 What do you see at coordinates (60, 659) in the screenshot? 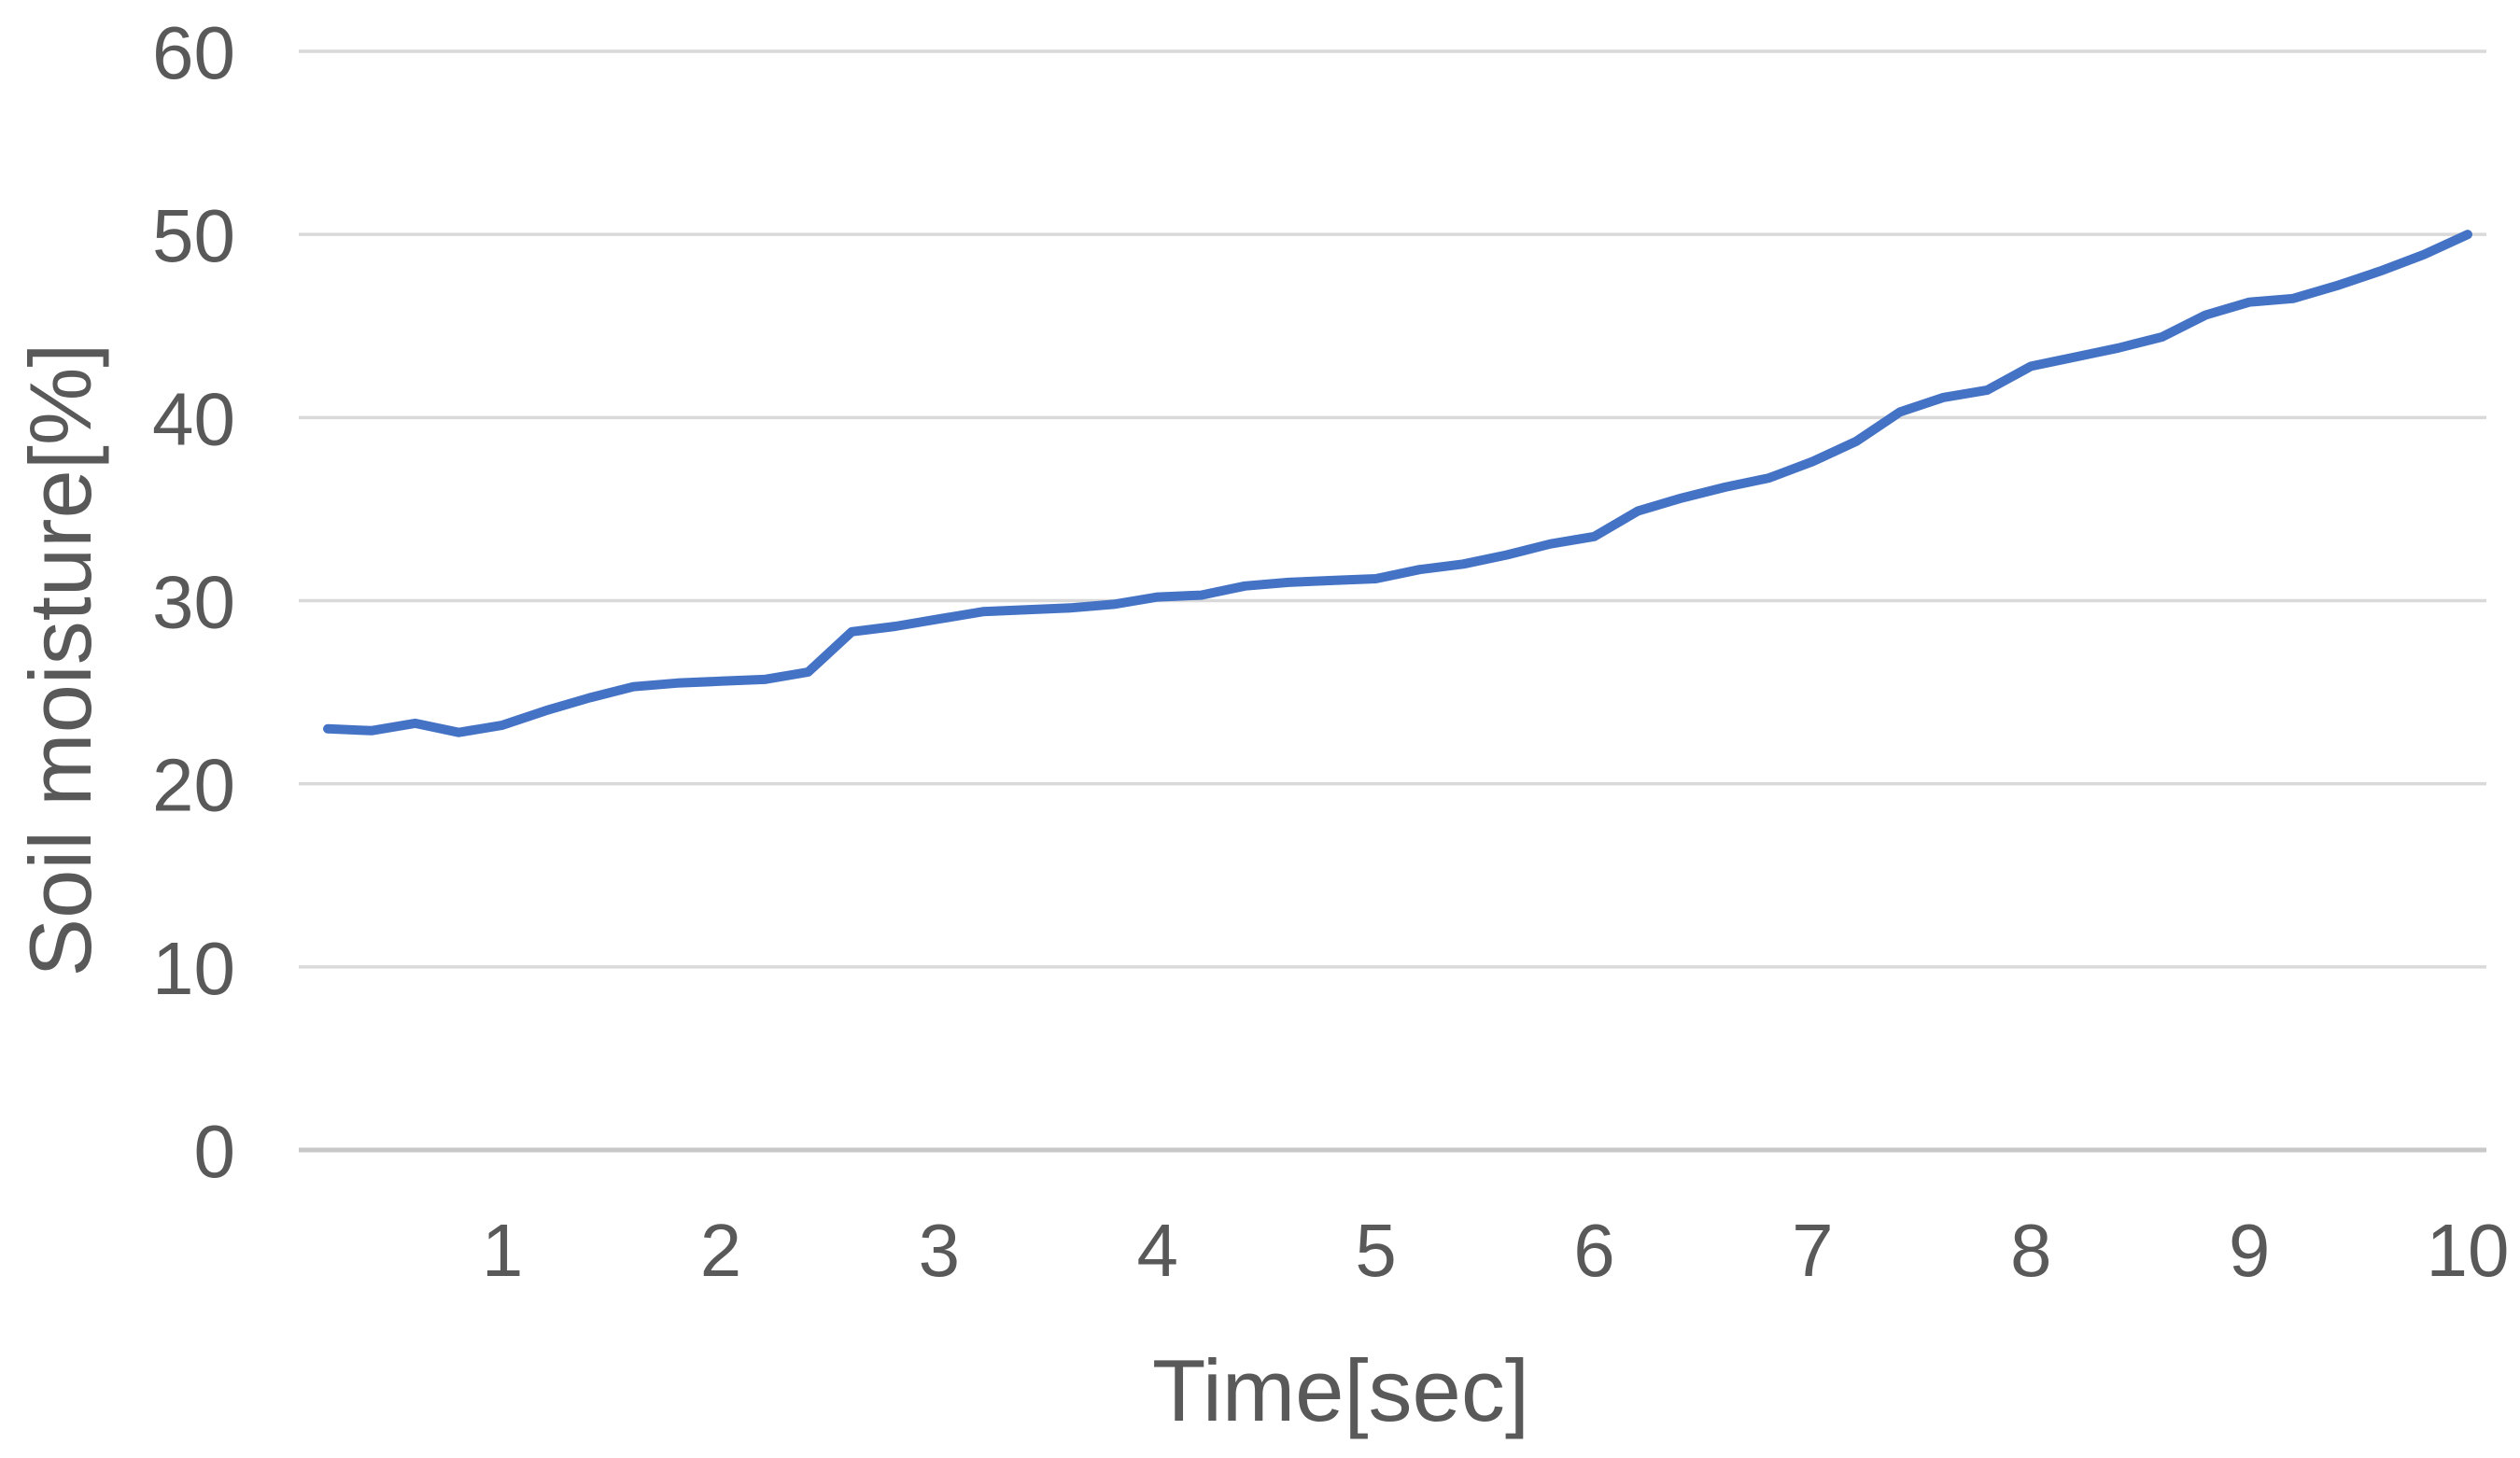
I see `y-axis-title: Soil moisture[%]` at bounding box center [60, 659].